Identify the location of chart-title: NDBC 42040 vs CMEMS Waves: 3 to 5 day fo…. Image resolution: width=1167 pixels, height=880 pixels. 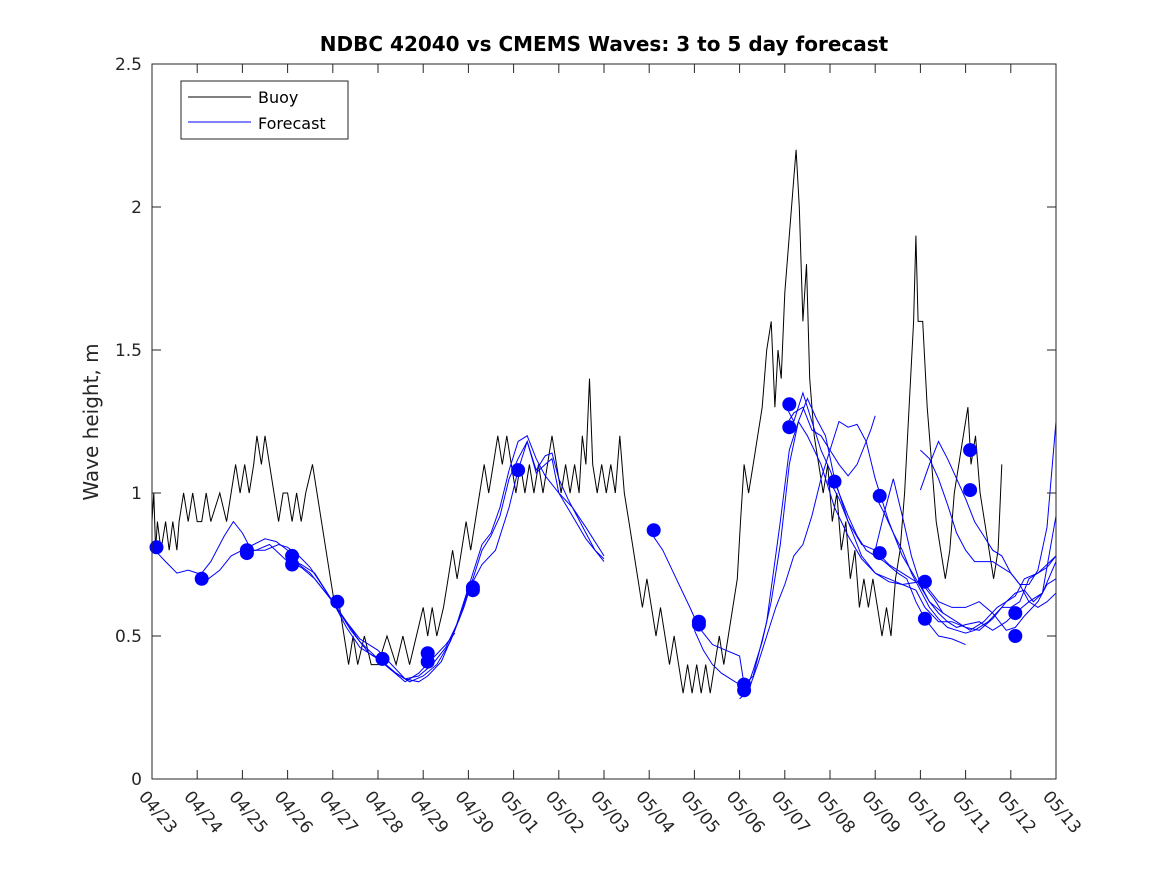
(604, 44).